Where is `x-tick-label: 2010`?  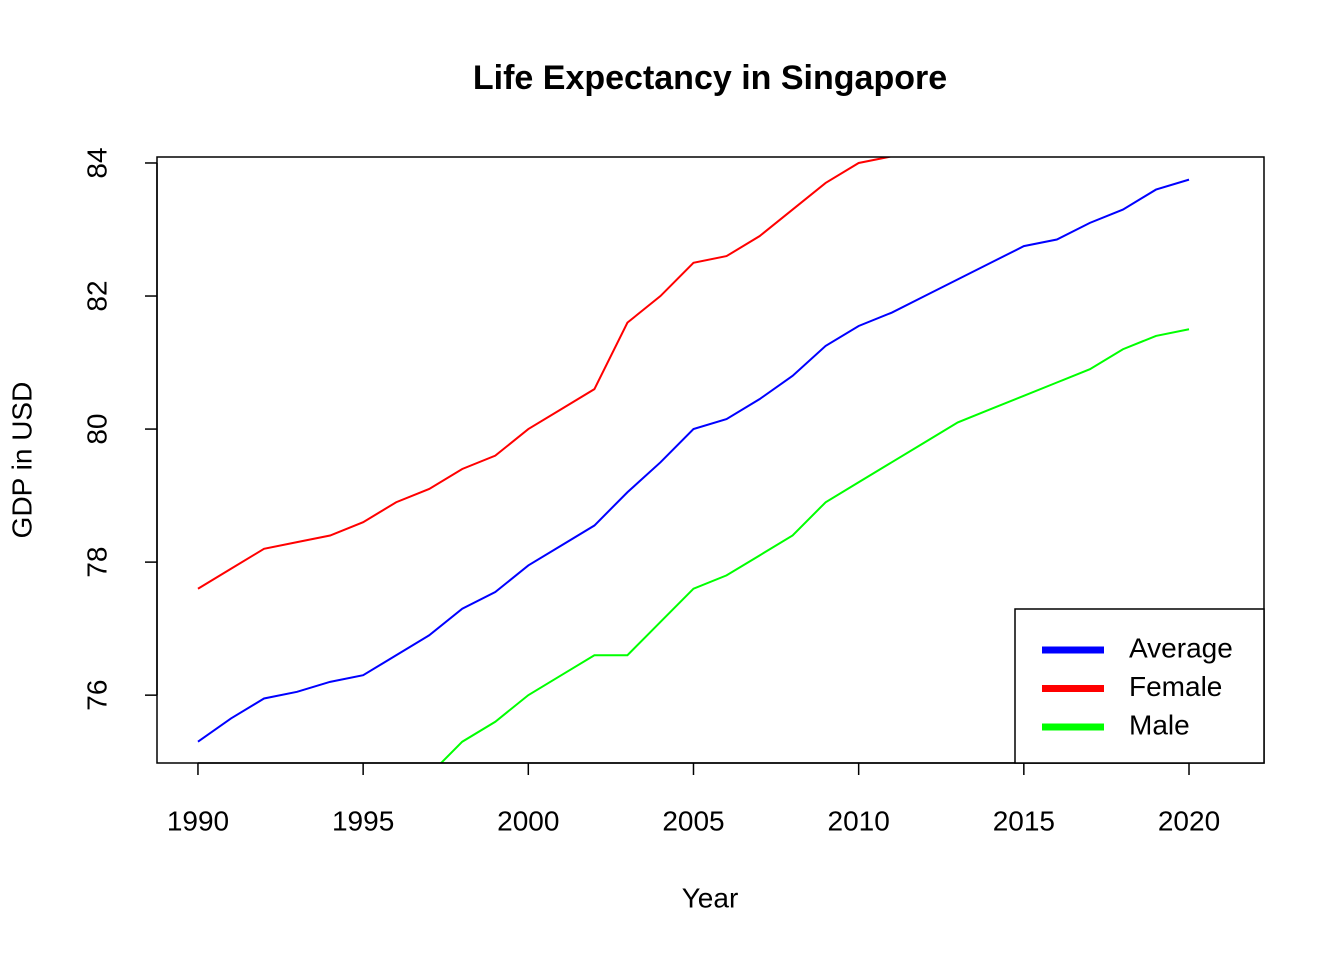 x-tick-label: 2010 is located at coordinates (859, 820).